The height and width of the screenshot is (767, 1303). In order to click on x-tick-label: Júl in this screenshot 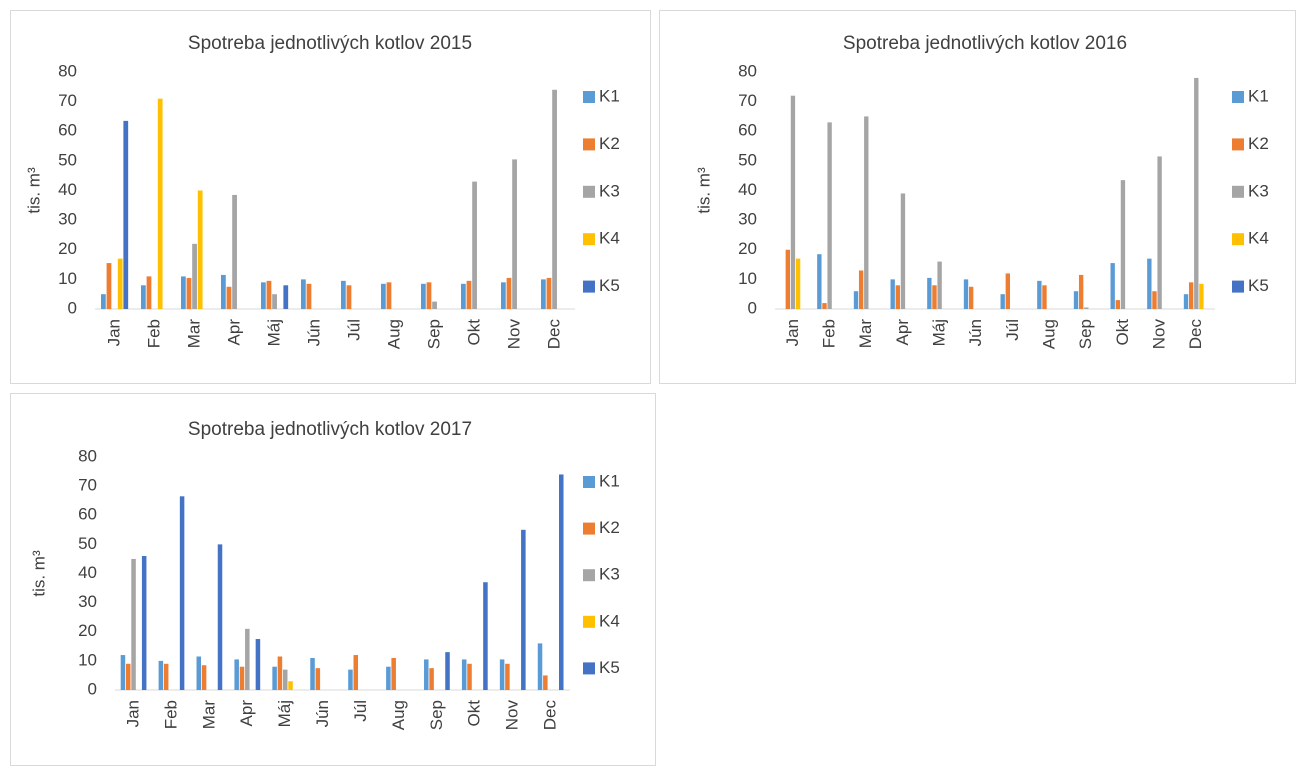, I will do `click(353, 330)`.